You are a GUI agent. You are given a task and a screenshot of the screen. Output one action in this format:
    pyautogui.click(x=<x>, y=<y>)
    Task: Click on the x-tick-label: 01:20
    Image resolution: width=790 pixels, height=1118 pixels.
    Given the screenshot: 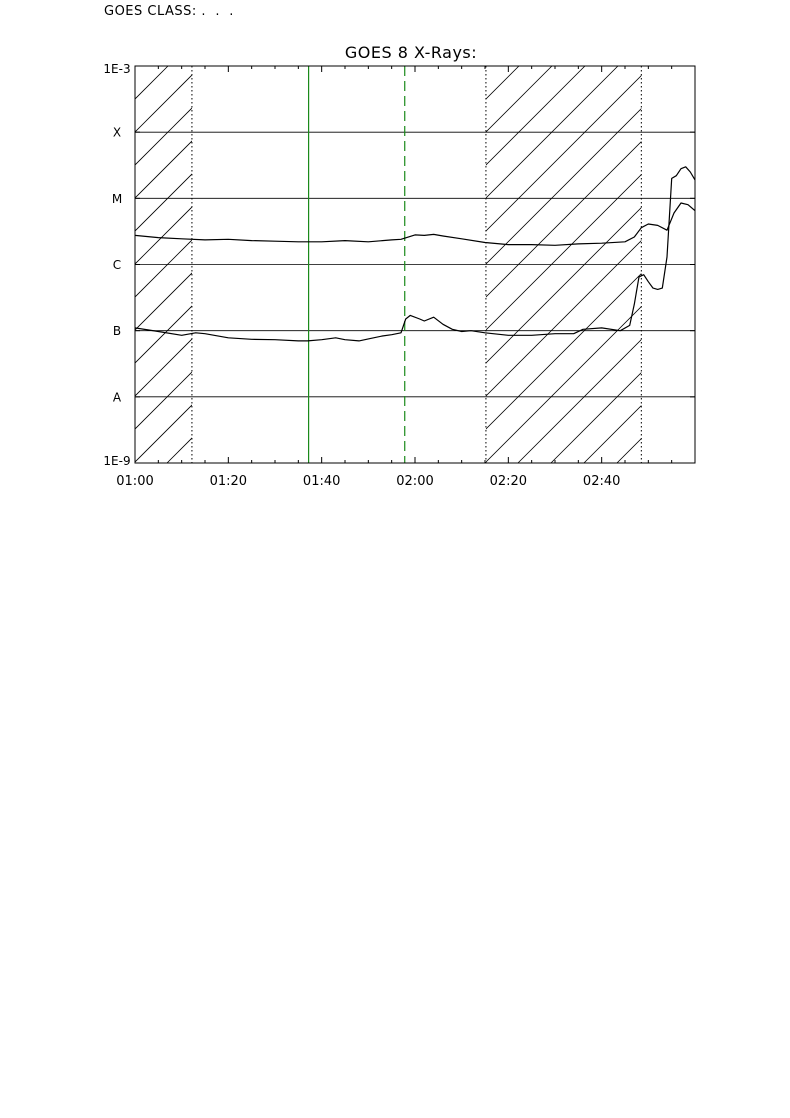 What is the action you would take?
    pyautogui.click(x=228, y=481)
    